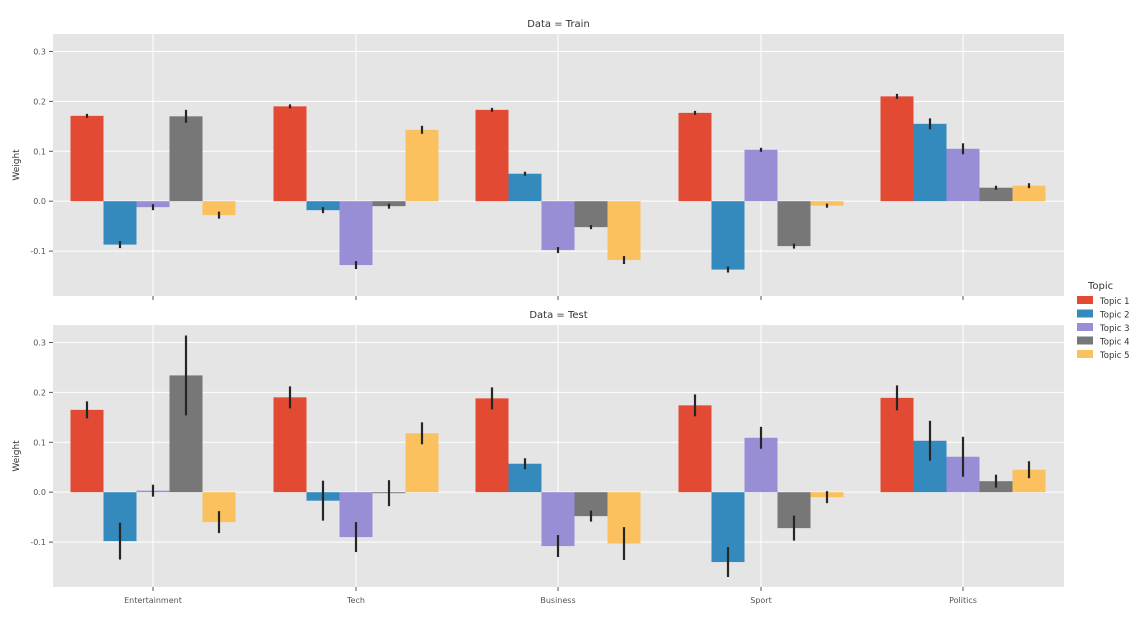 The image size is (1139, 622). What do you see at coordinates (557, 600) in the screenshot?
I see `x-tick-label: Business` at bounding box center [557, 600].